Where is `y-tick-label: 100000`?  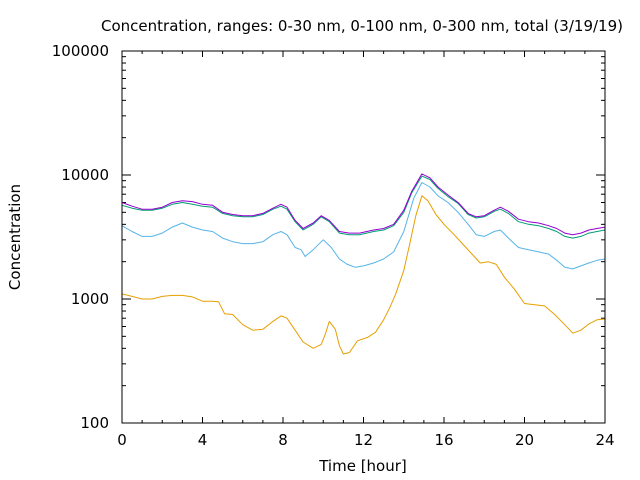 y-tick-label: 100000 is located at coordinates (80, 51).